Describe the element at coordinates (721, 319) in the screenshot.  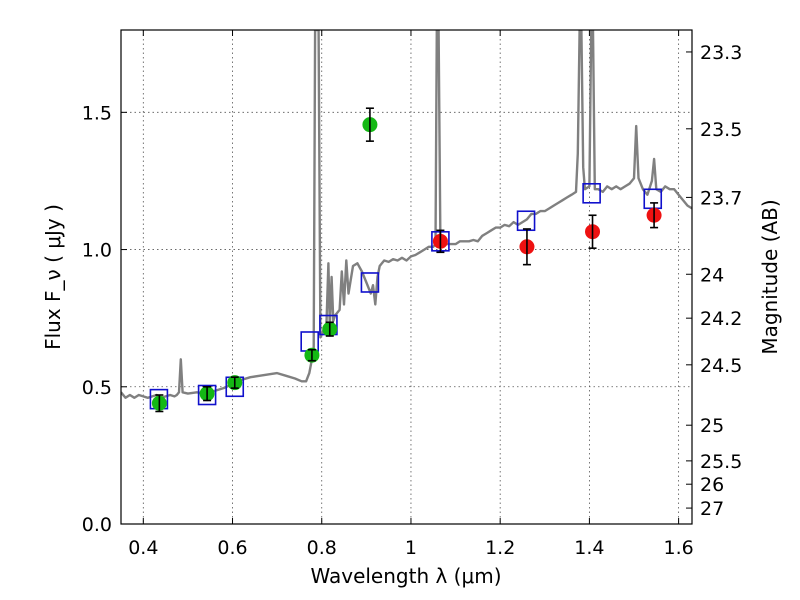
I see `right-tick-label: 24.2` at that location.